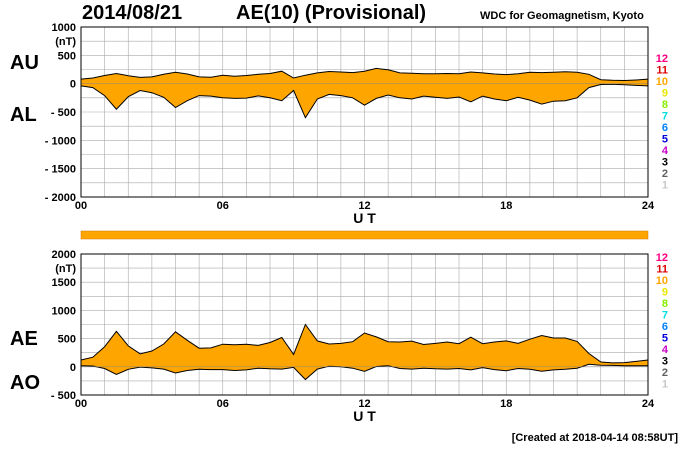 The height and width of the screenshot is (450, 700). I want to click on y-tick-label: - 2000, so click(60, 198).